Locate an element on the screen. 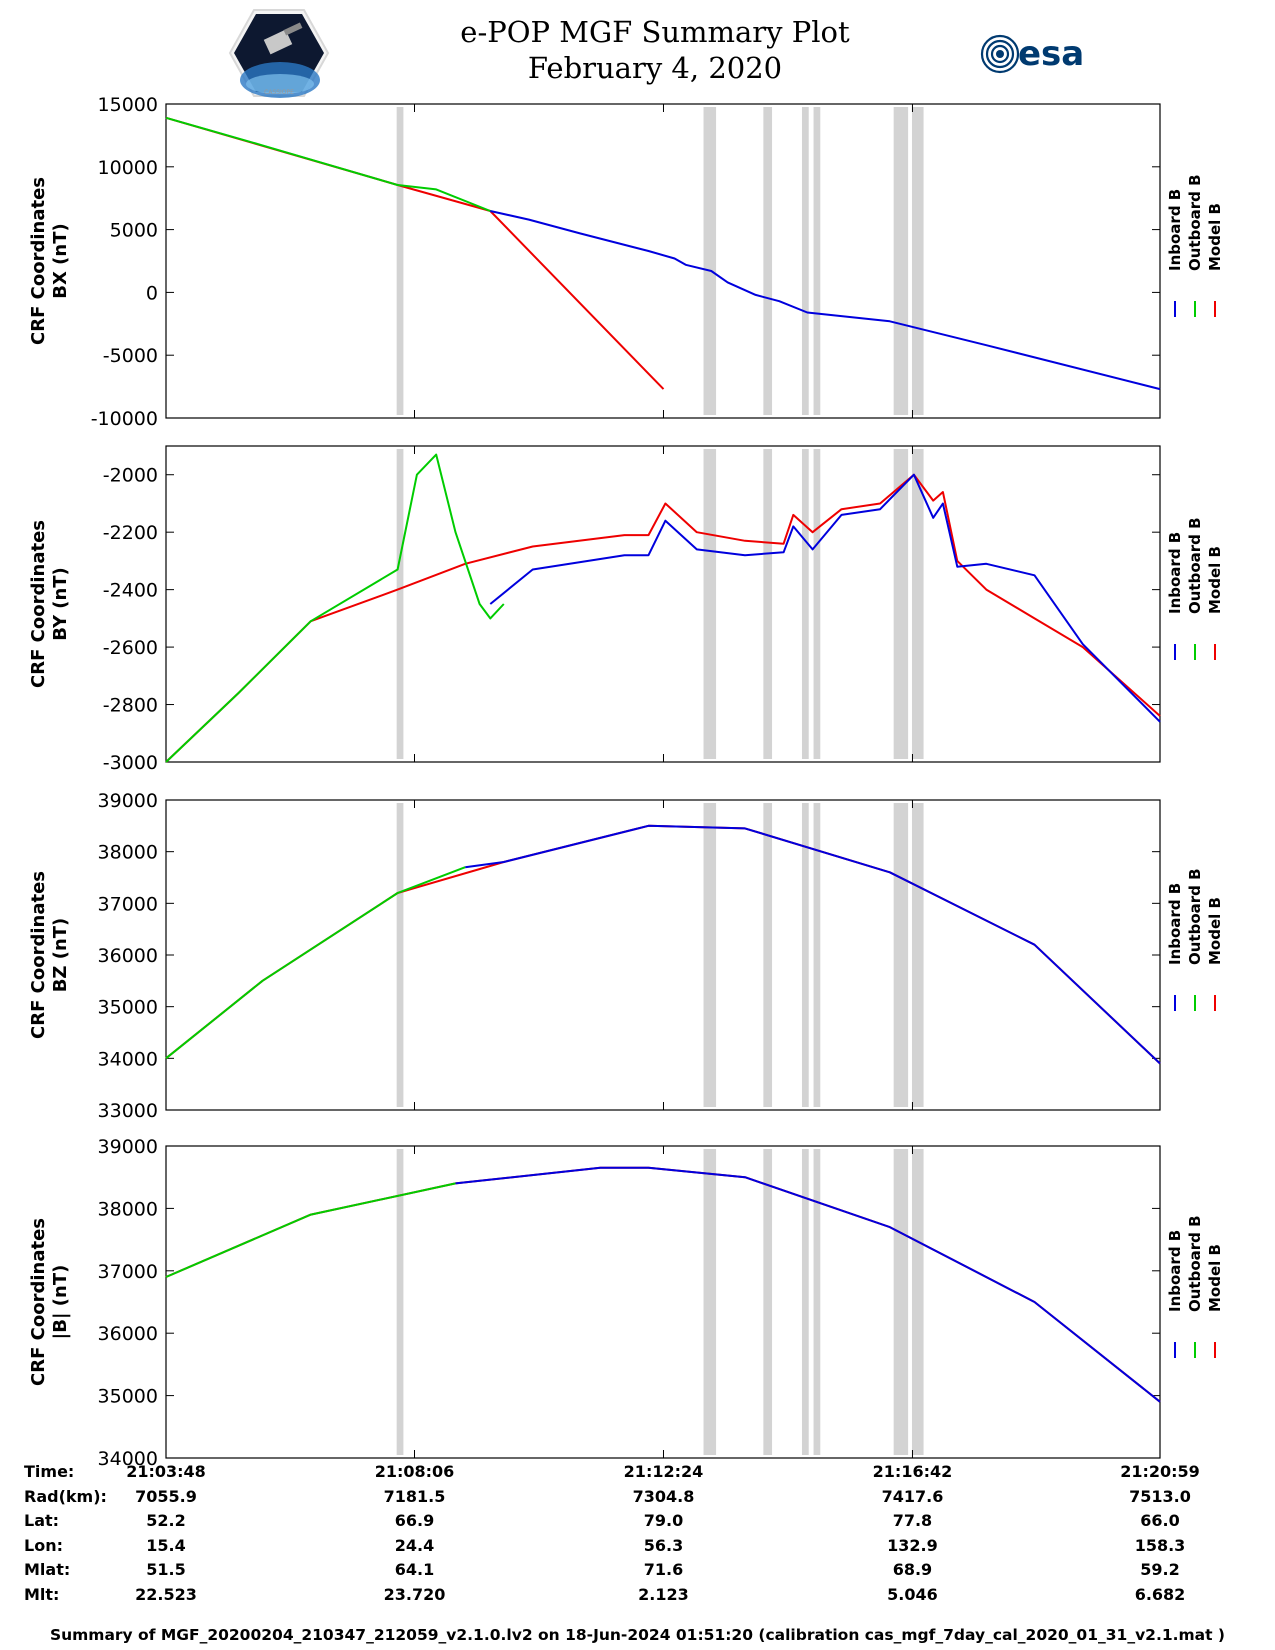 The image size is (1275, 1650). series-model-b is located at coordinates (663, 944).